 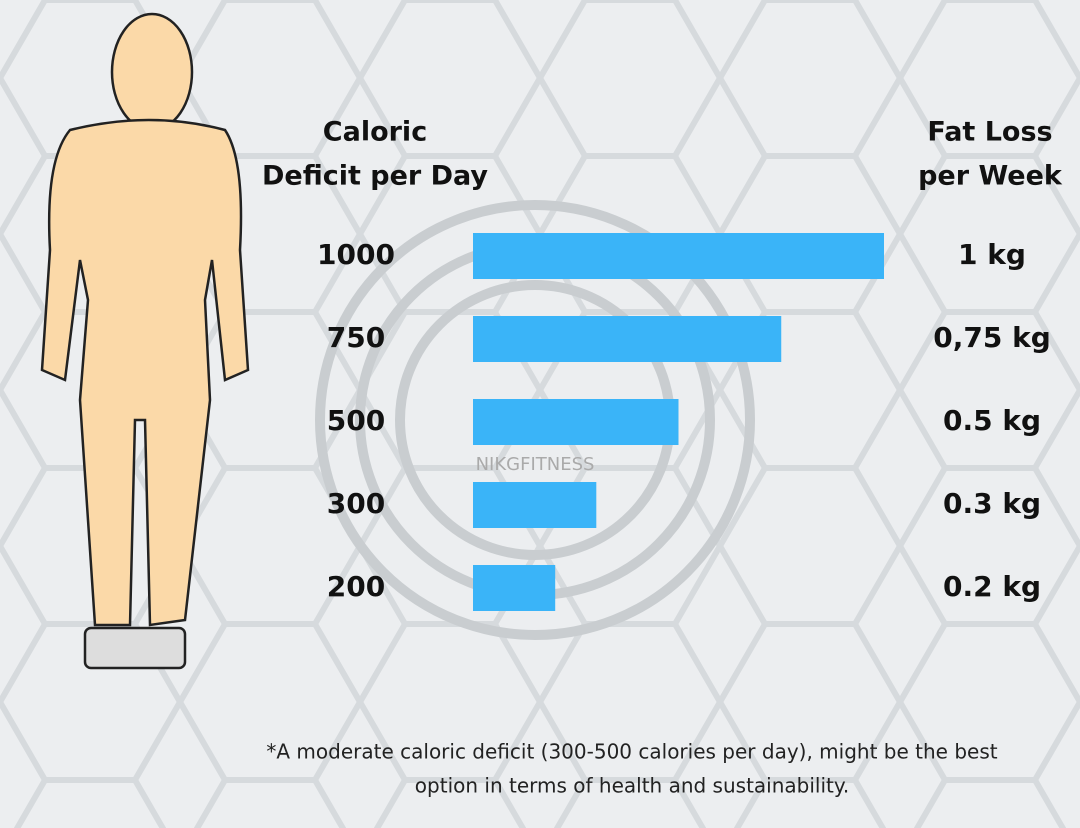 I want to click on category-header: Deficit per Day, so click(x=375, y=176).